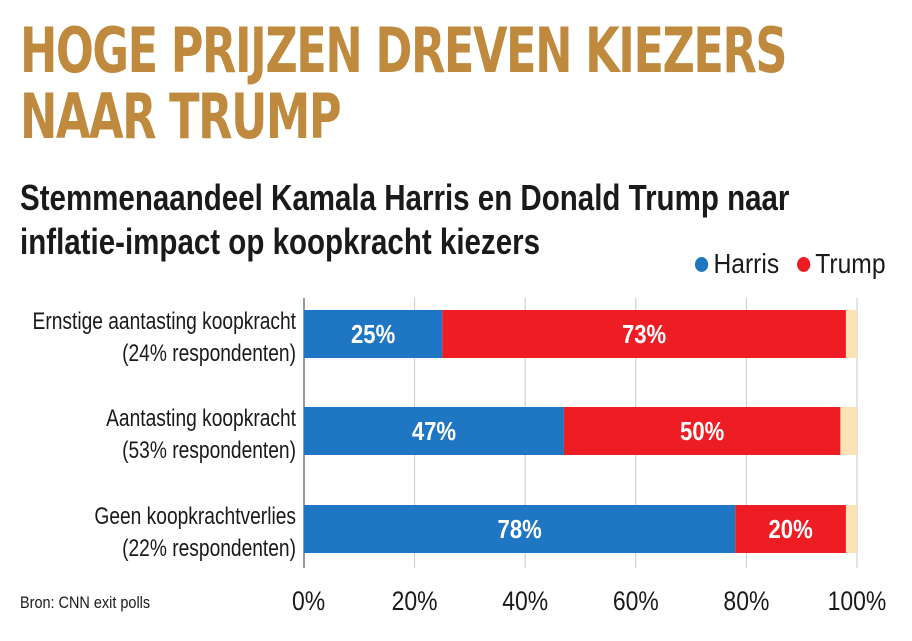  What do you see at coordinates (782, 264) in the screenshot?
I see `chart-legend: Harris Trump` at bounding box center [782, 264].